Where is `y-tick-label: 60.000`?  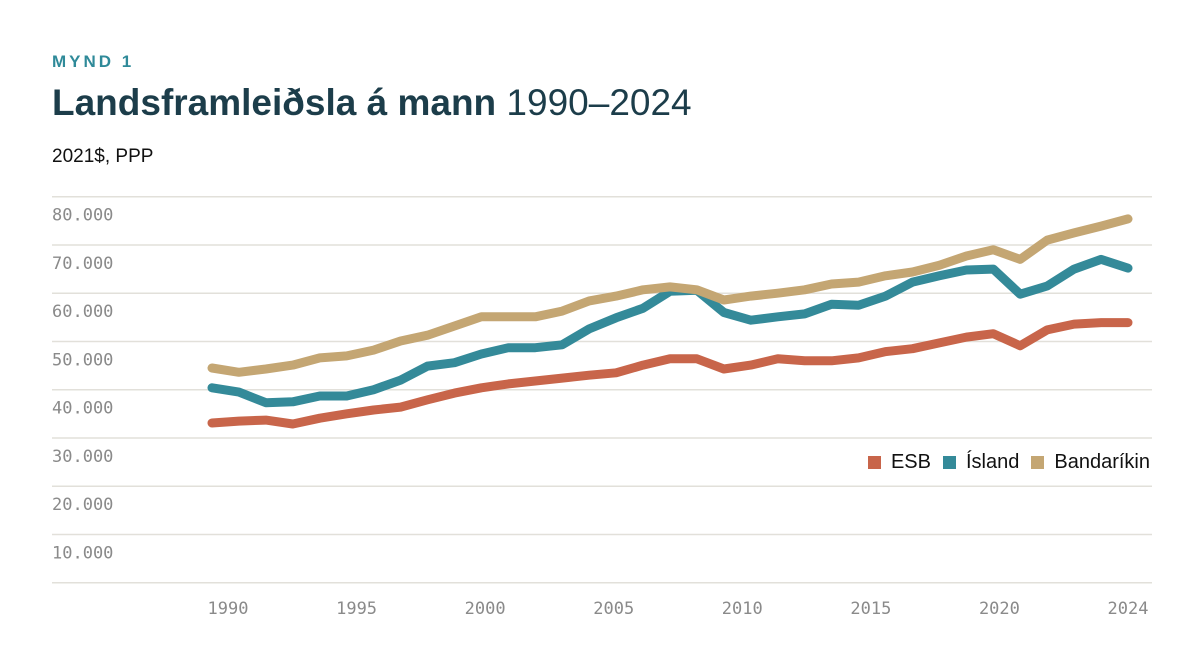 y-tick-label: 60.000 is located at coordinates (82, 312).